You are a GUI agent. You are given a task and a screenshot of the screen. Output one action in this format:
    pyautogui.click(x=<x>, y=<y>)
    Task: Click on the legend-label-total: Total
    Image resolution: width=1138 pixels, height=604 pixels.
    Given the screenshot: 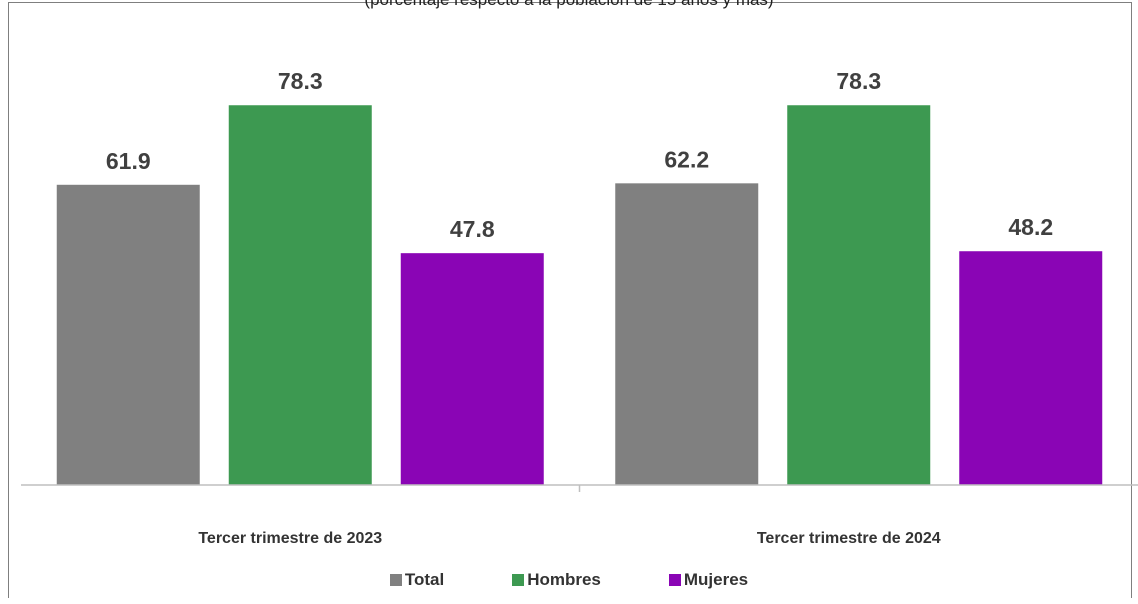 What is the action you would take?
    pyautogui.click(x=424, y=579)
    